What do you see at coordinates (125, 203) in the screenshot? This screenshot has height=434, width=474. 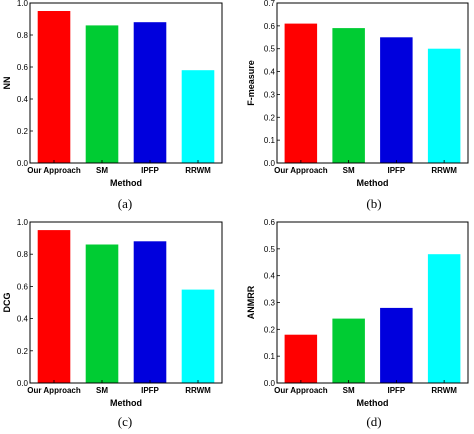 I see `panel-caption: (a)` at bounding box center [125, 203].